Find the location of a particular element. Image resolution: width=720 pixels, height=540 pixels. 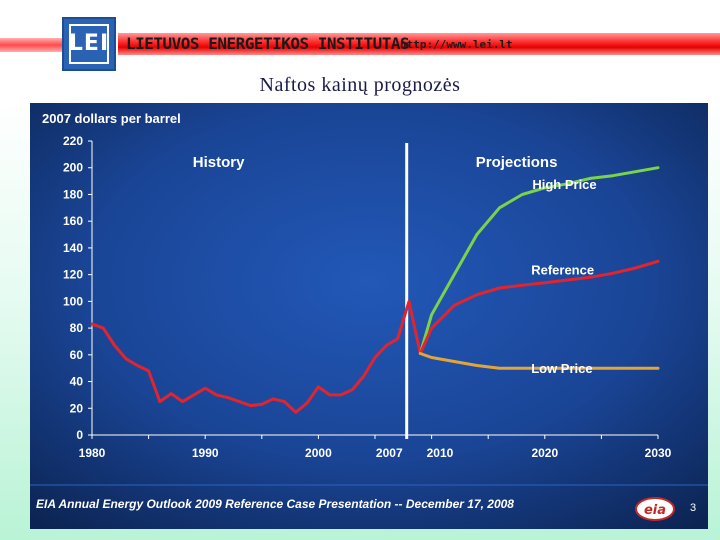

banner-stripe-left is located at coordinates (31, 45).